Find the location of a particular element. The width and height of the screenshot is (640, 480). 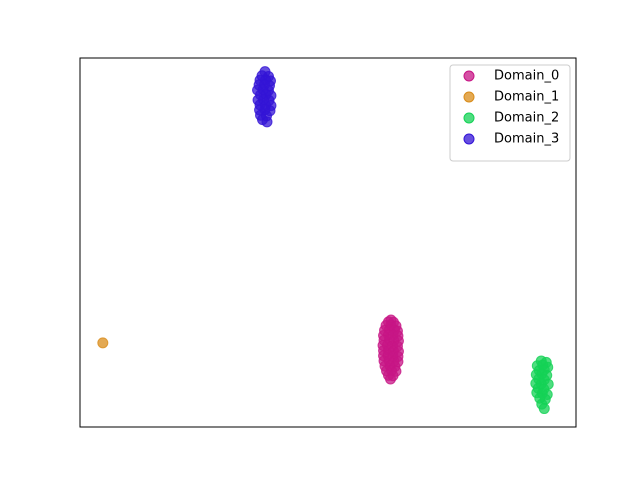

legend-box is located at coordinates (510, 113).